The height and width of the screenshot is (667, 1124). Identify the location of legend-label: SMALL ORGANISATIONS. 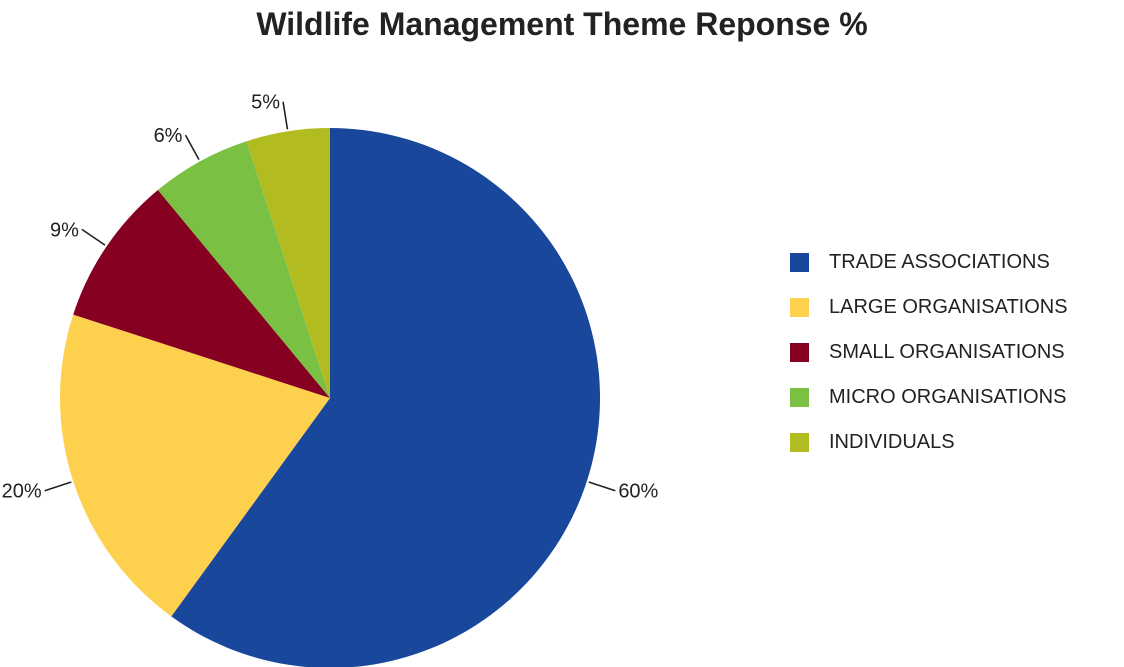
(947, 351).